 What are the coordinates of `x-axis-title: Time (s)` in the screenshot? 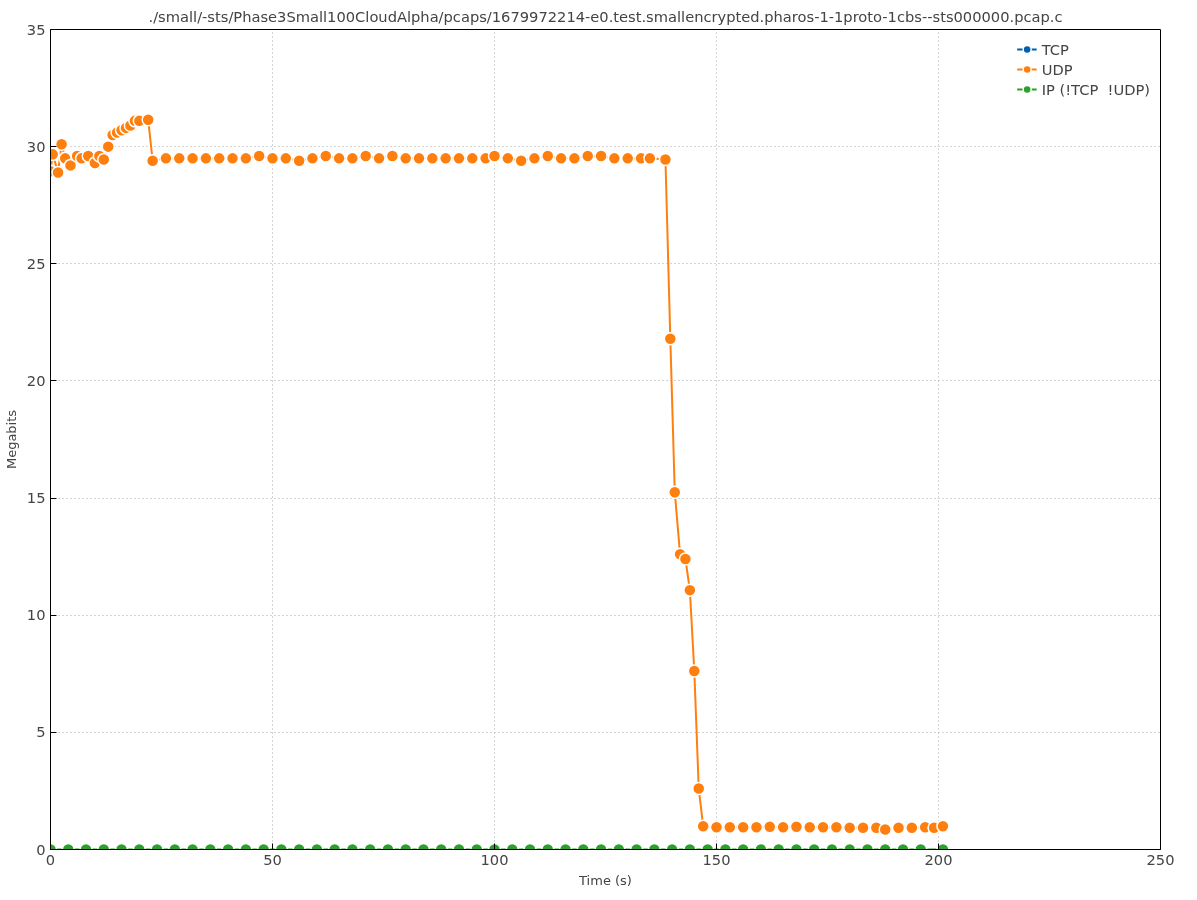 It's located at (605, 880).